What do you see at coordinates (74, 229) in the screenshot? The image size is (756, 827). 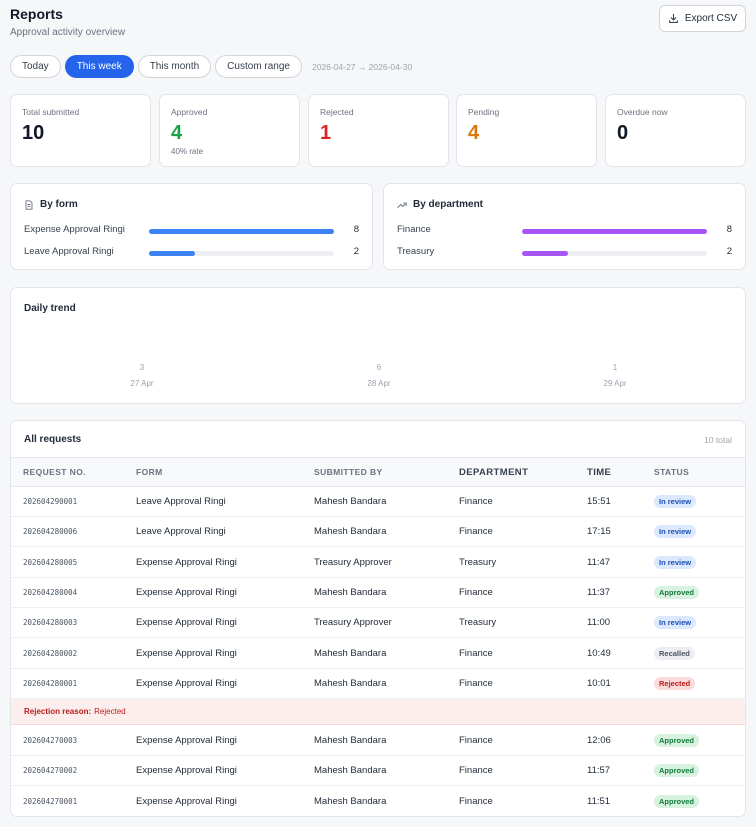 I see `by-form-row-name: Expense Approval Ringi` at bounding box center [74, 229].